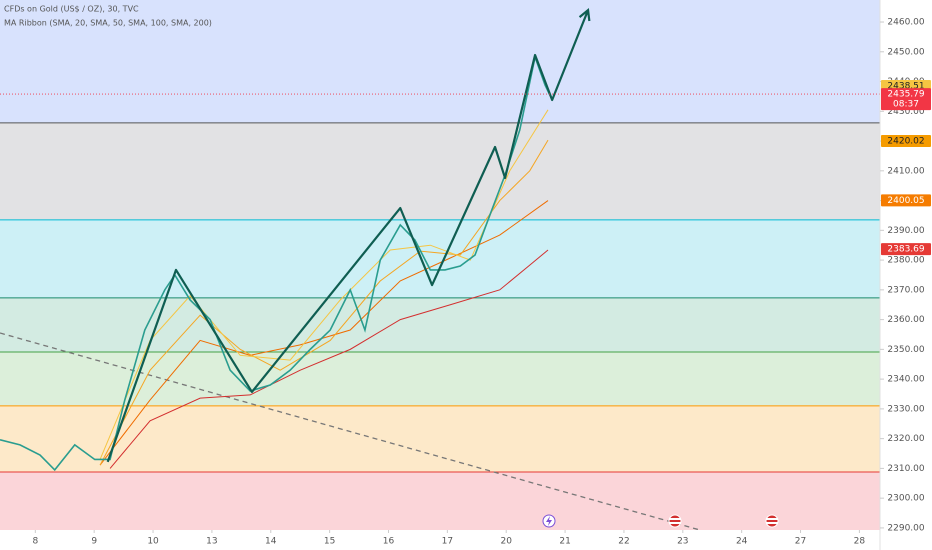 This screenshot has width=932, height=550. I want to click on y-tick-label: 2330.00, so click(905, 409).